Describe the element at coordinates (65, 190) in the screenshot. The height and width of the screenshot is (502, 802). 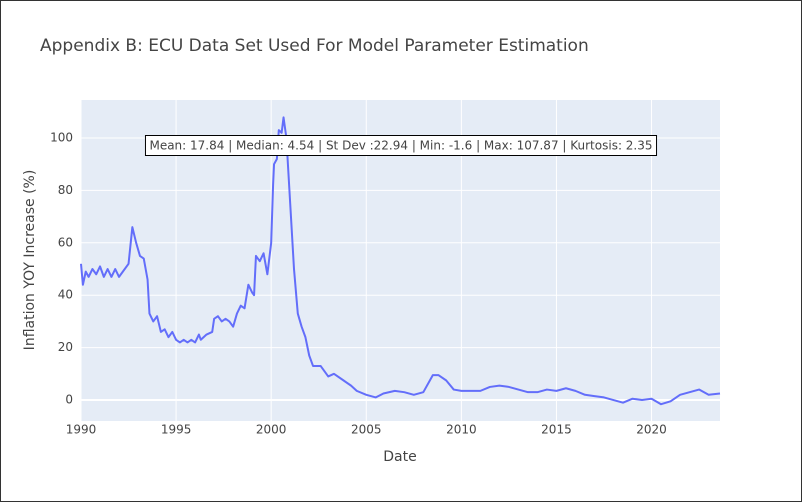
I see `y-tick-label: 80` at that location.